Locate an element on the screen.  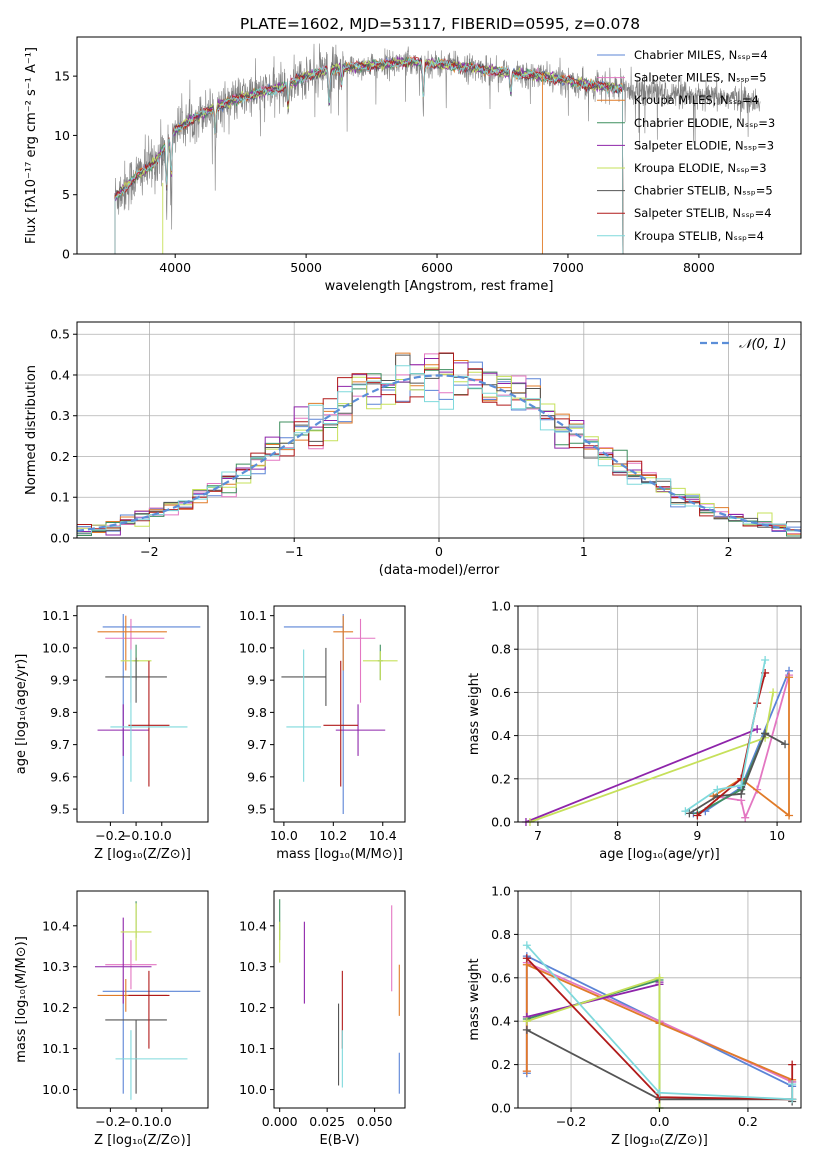
legend-label: Kroupa MILES, Nₛₛₚ=4 is located at coordinates (696, 100).